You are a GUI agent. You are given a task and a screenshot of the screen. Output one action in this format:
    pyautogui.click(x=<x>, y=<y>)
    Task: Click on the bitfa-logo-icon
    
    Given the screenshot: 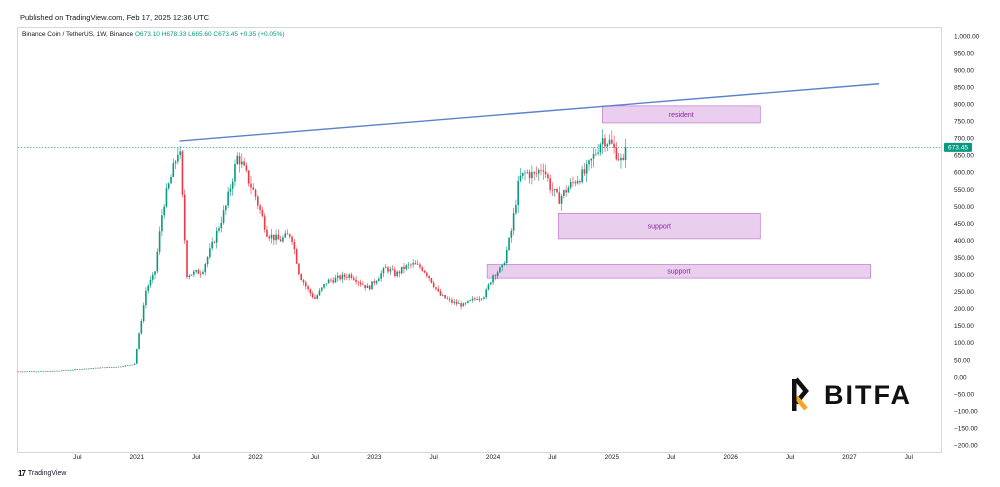 What is the action you would take?
    pyautogui.click(x=800, y=394)
    